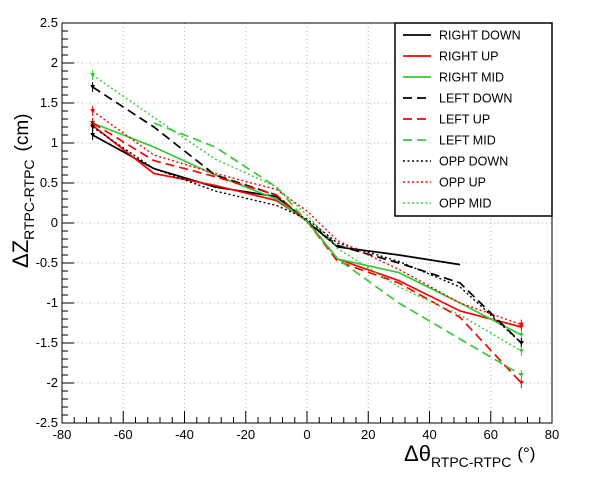 This screenshot has width=600, height=477. Describe the element at coordinates (552, 434) in the screenshot. I see `x-tick-label: 80` at that location.